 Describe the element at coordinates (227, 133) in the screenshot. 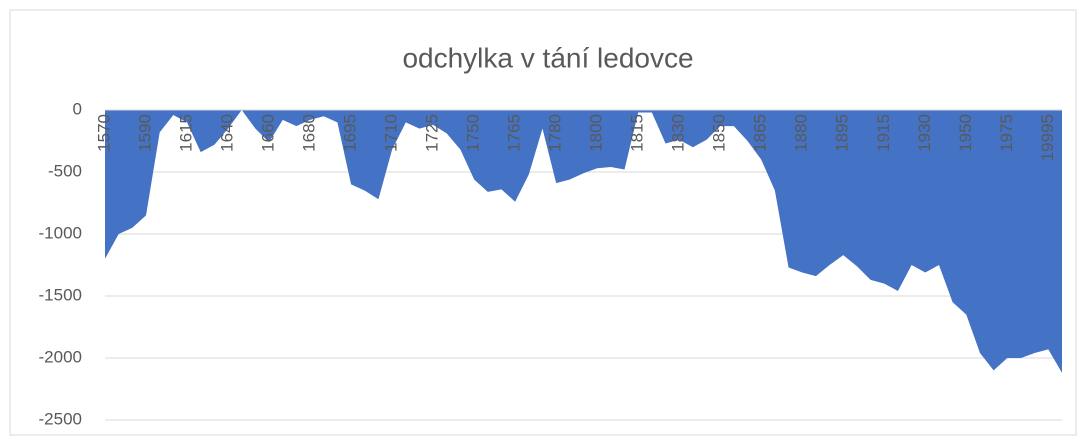

I see `x-tick-label: 1640` at that location.